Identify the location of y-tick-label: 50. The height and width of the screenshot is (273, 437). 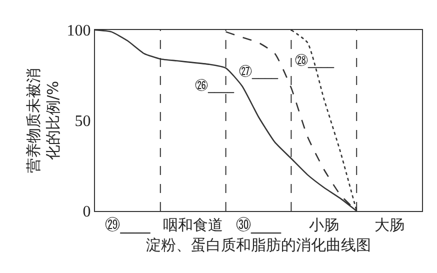
(82, 121).